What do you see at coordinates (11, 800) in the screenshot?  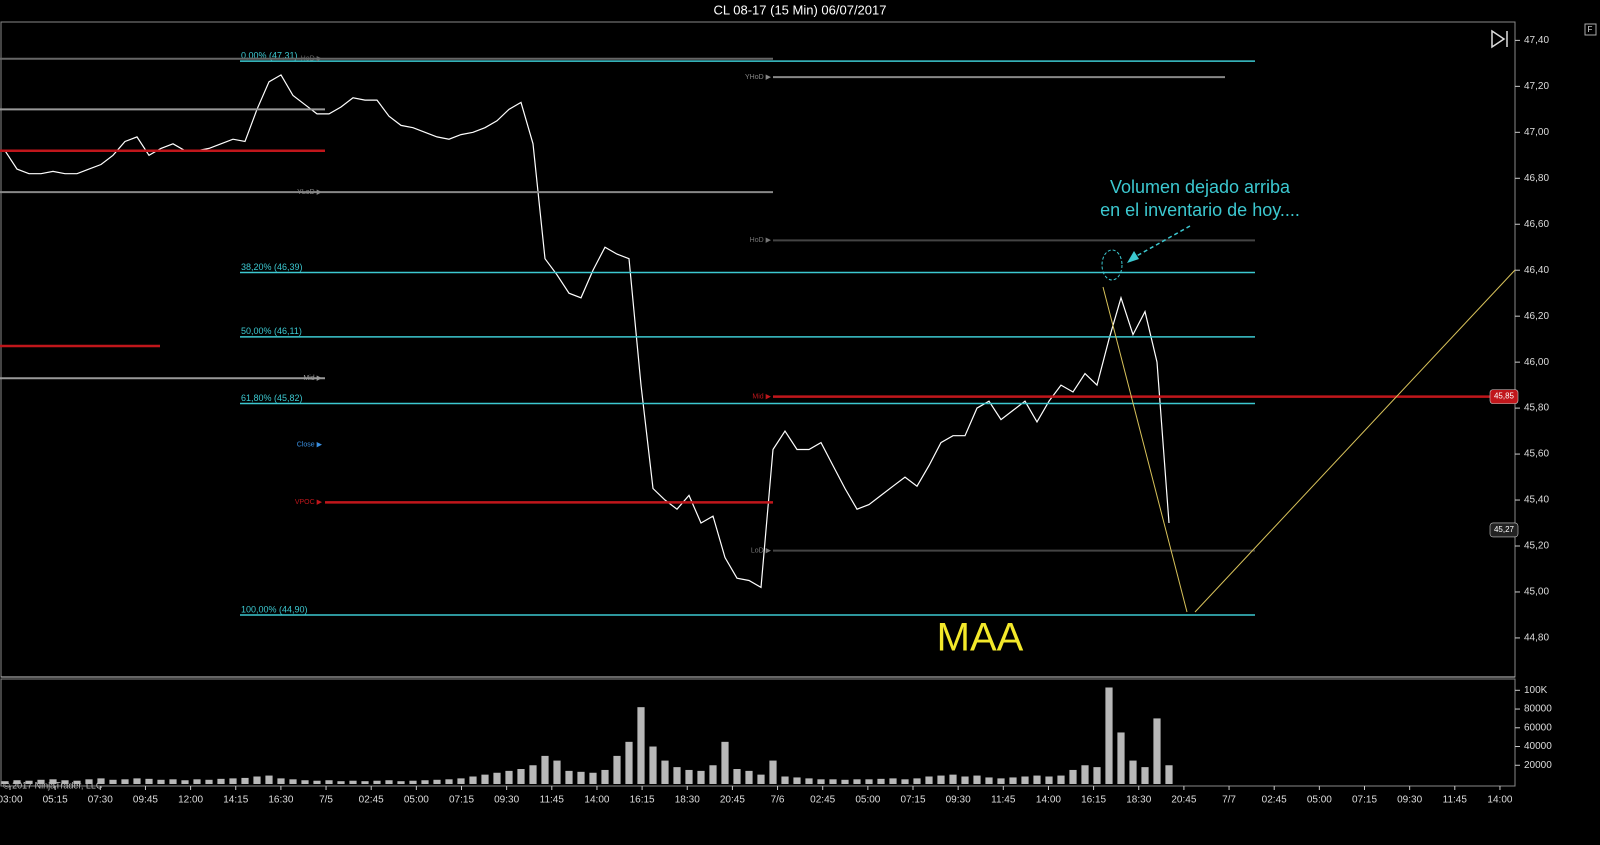 I see `x-tick-label: 03:00` at bounding box center [11, 800].